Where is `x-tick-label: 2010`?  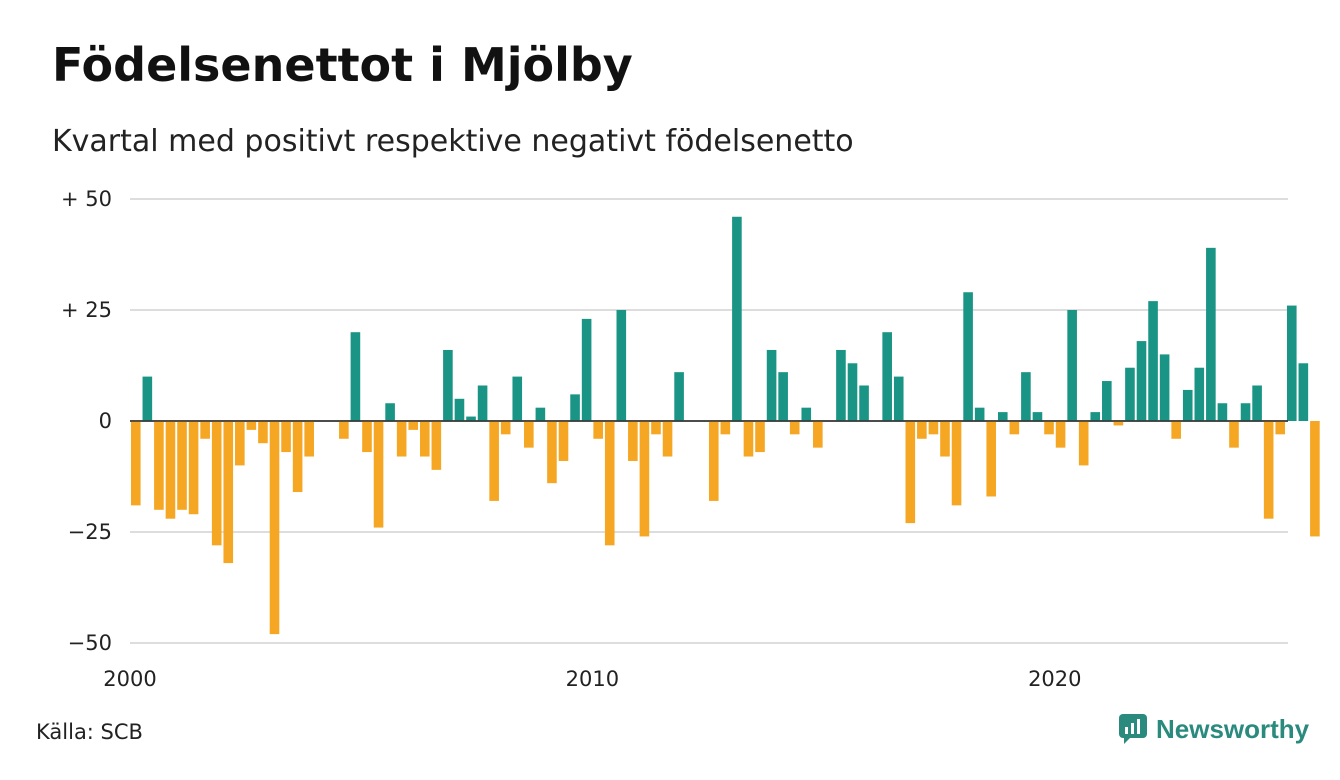 x-tick-label: 2010 is located at coordinates (592, 679).